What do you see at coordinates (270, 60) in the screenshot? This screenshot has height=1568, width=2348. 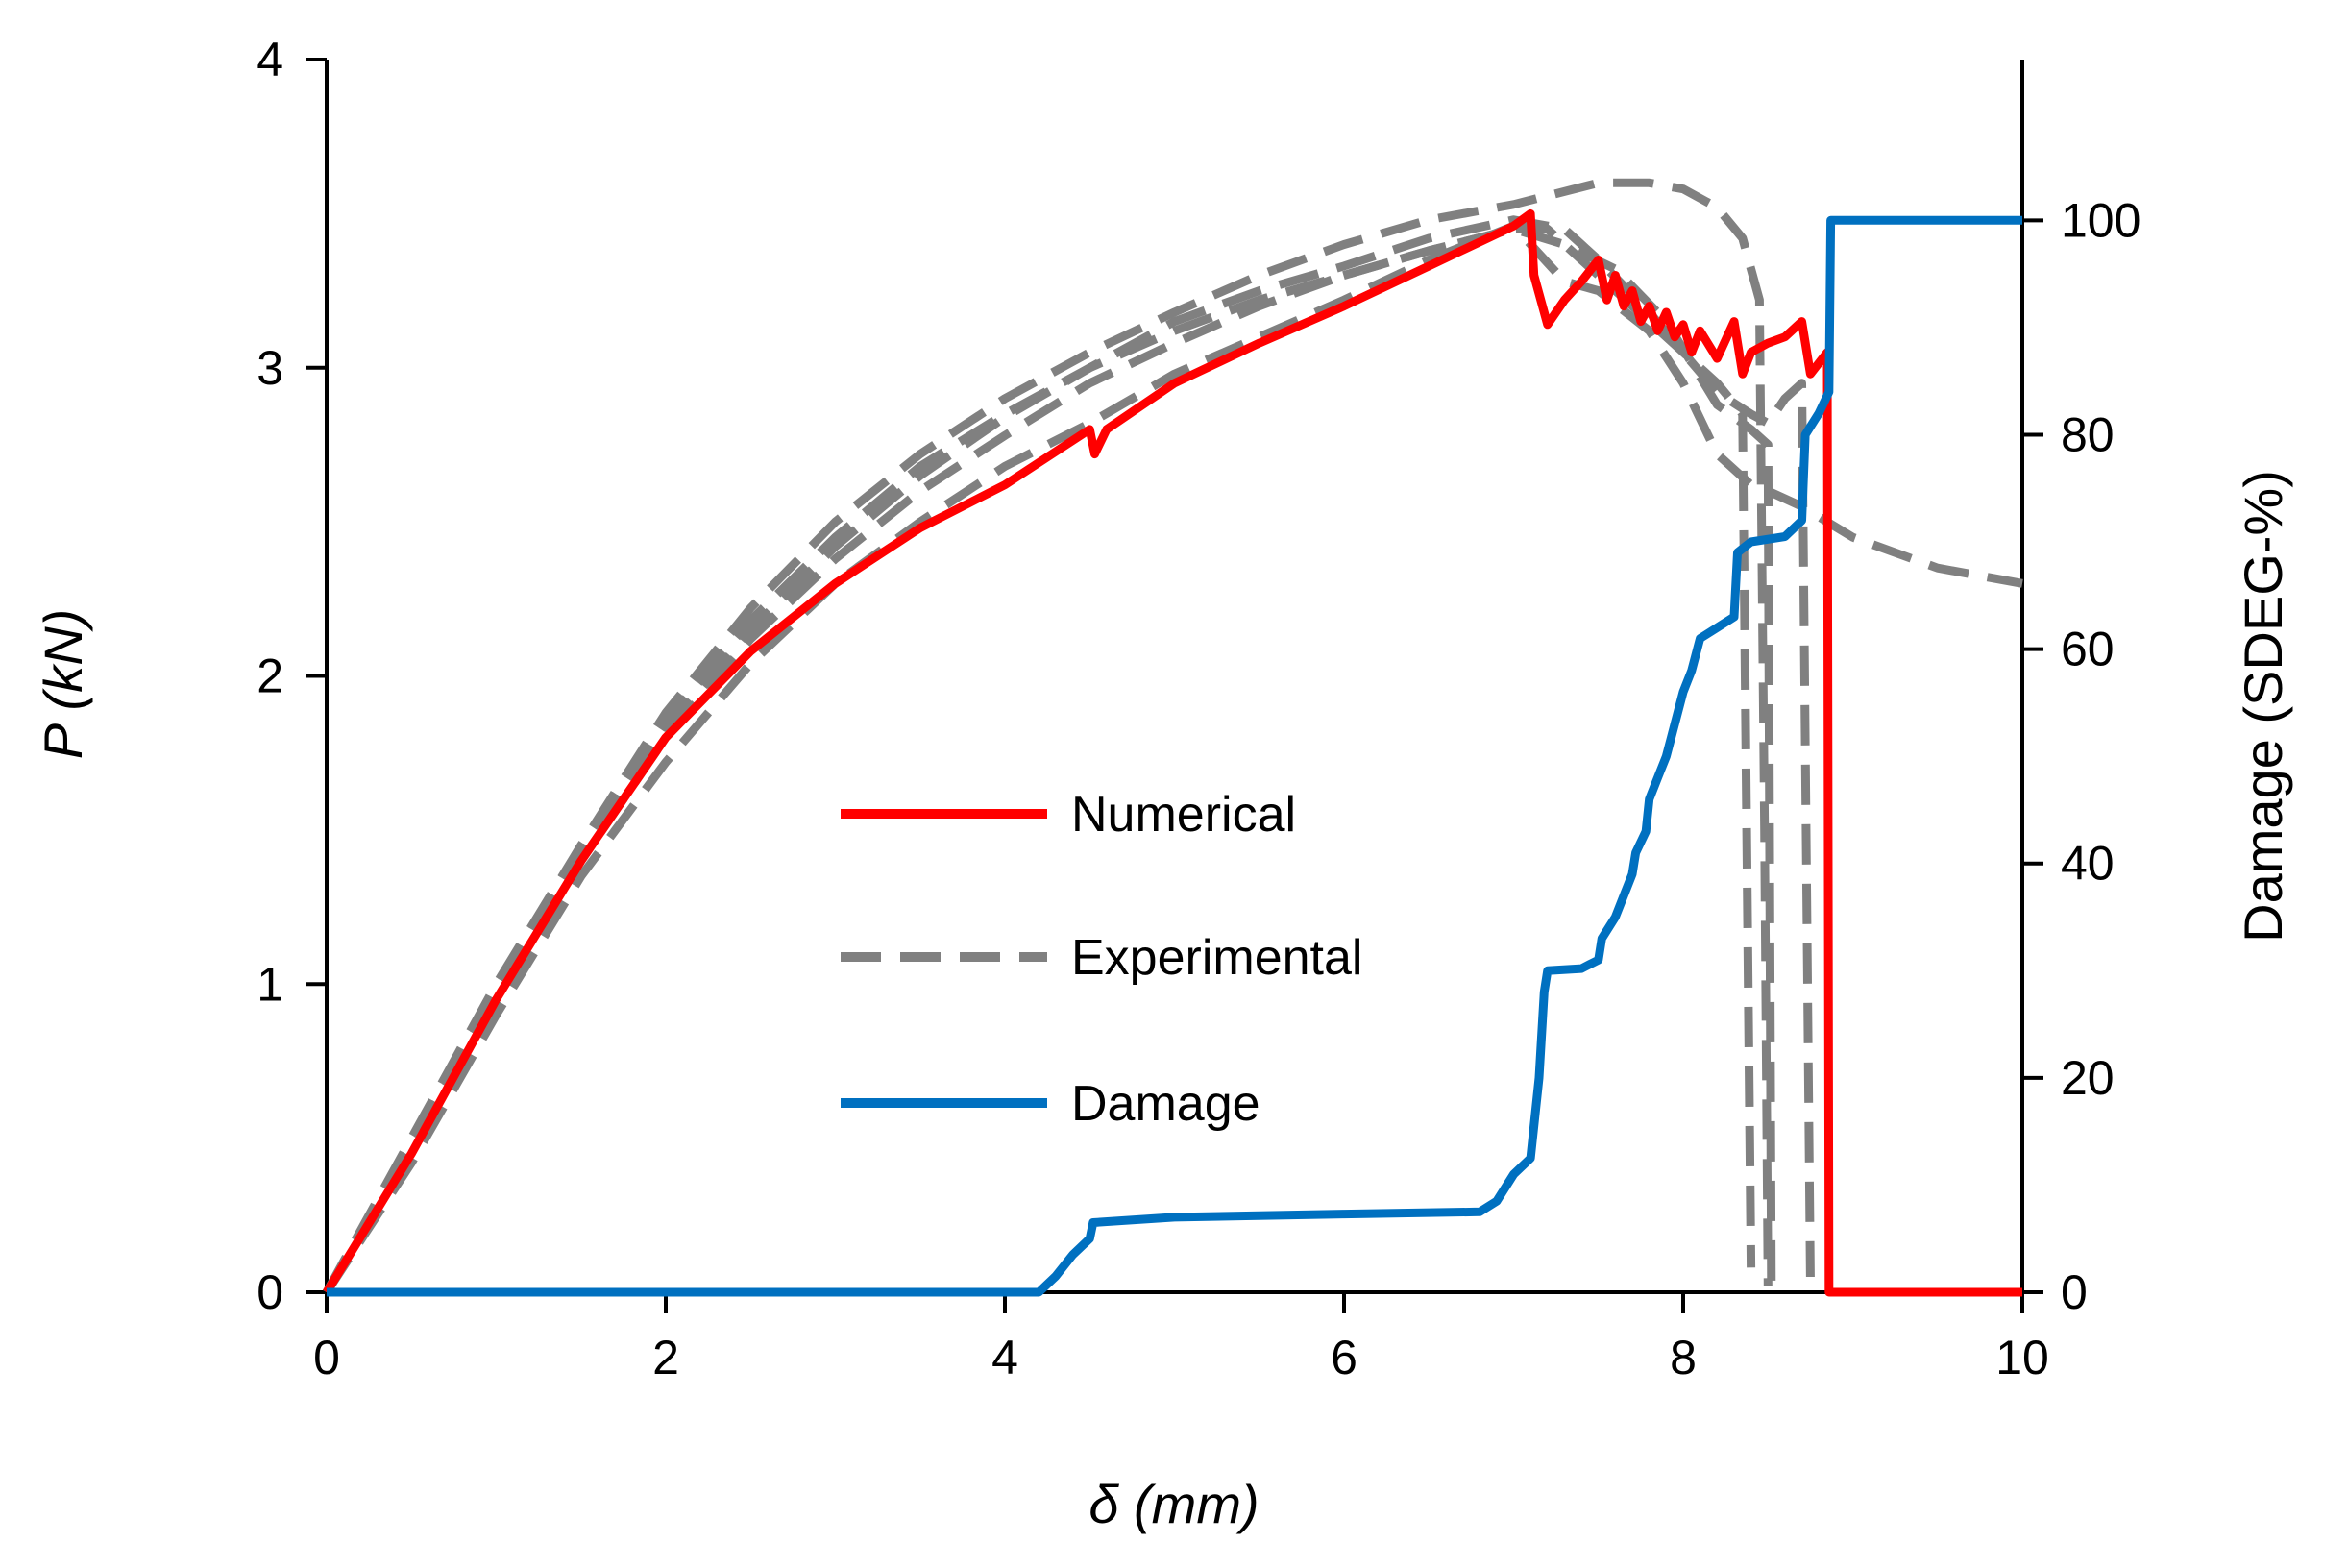 I see `y-tick-label: 4` at bounding box center [270, 60].